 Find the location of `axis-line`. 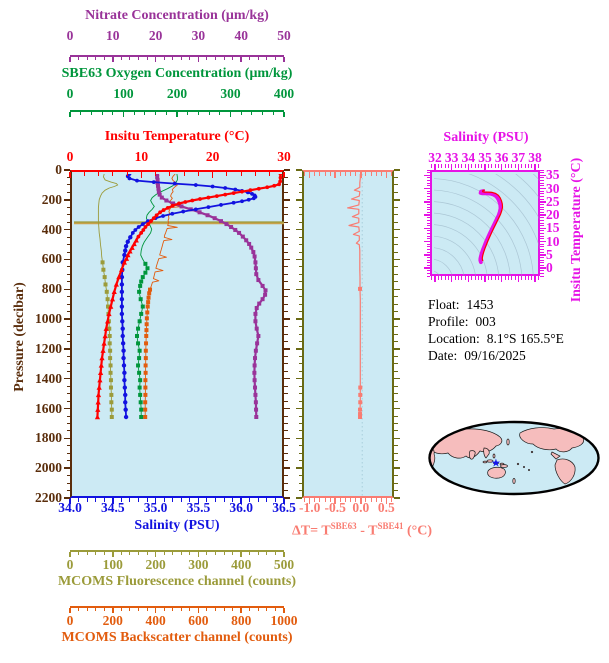

axis-line is located at coordinates (177, 111).